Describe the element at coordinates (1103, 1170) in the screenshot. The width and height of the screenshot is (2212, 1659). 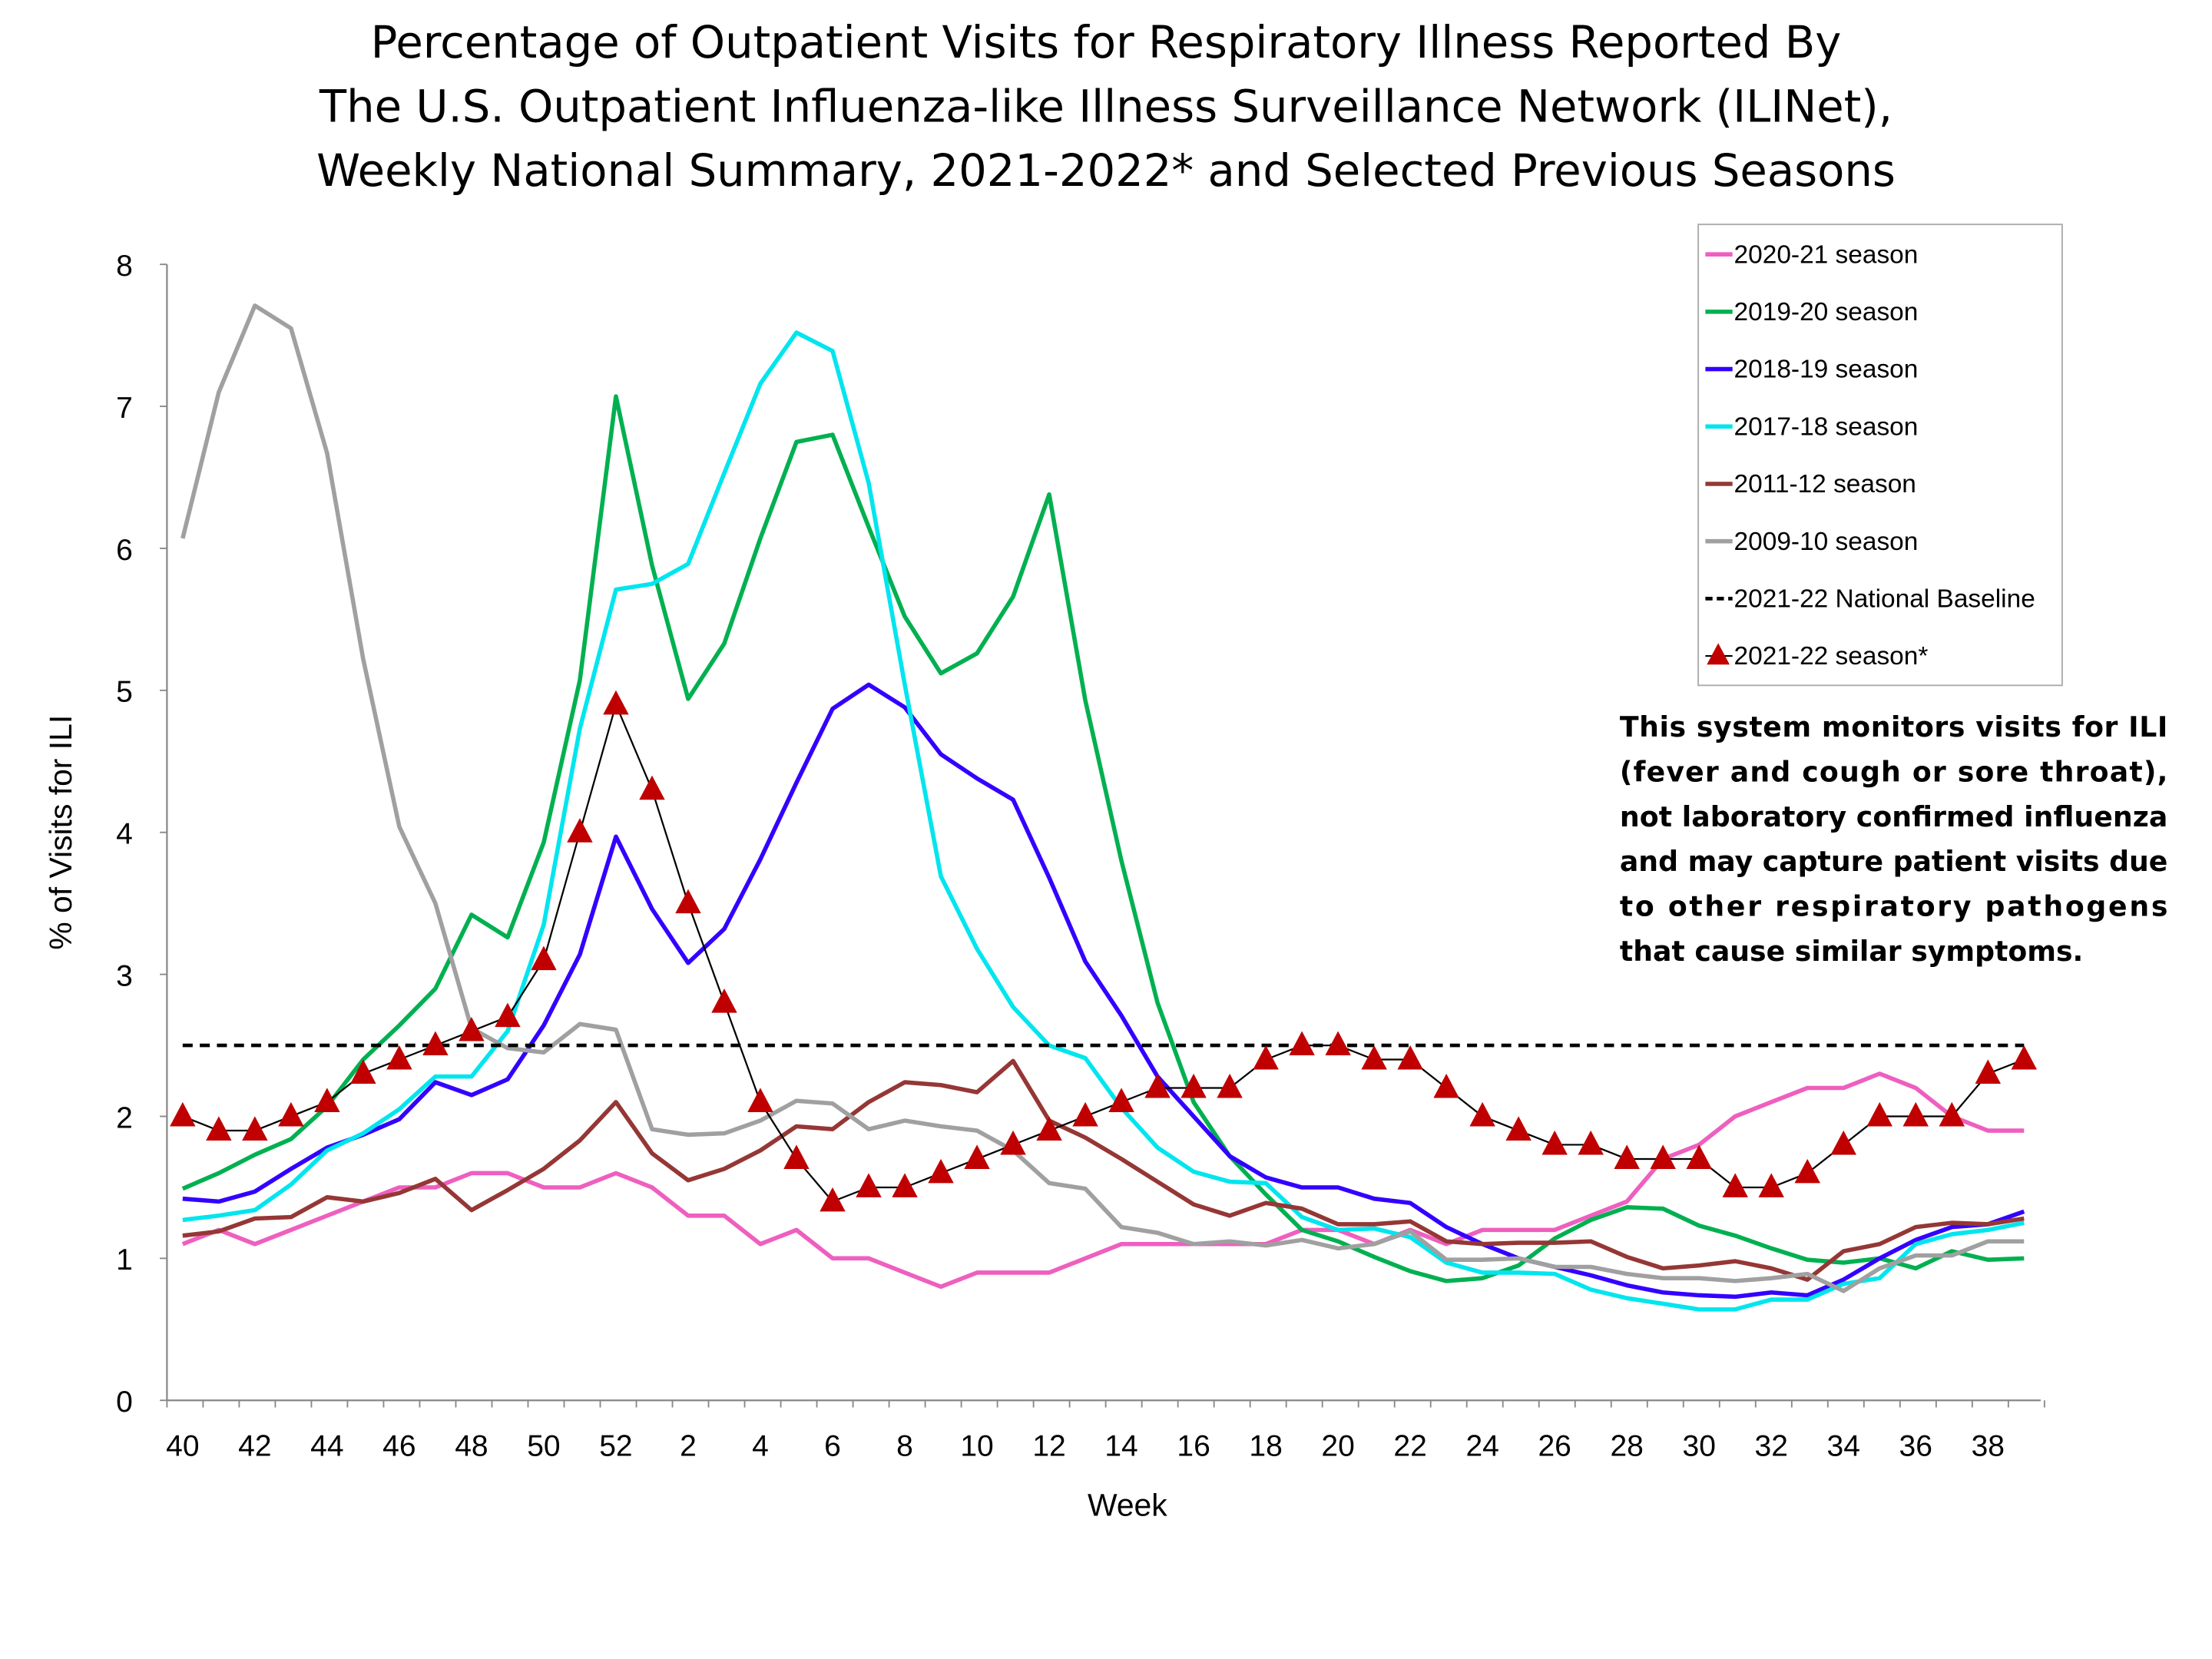
I see `series-line-2011-12-season` at that location.